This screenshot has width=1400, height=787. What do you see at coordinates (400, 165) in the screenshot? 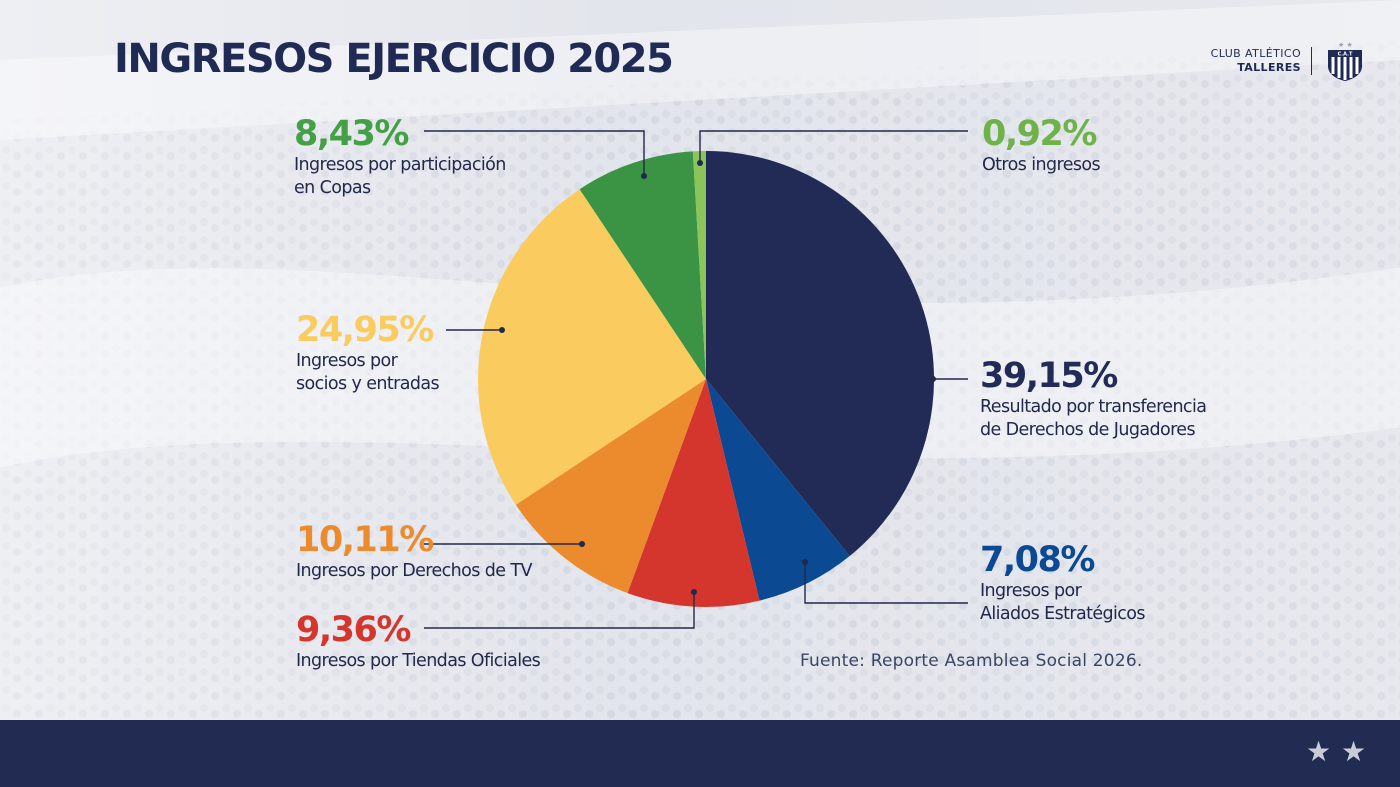
I see `slice-label-line: Ingresos por participación` at bounding box center [400, 165].